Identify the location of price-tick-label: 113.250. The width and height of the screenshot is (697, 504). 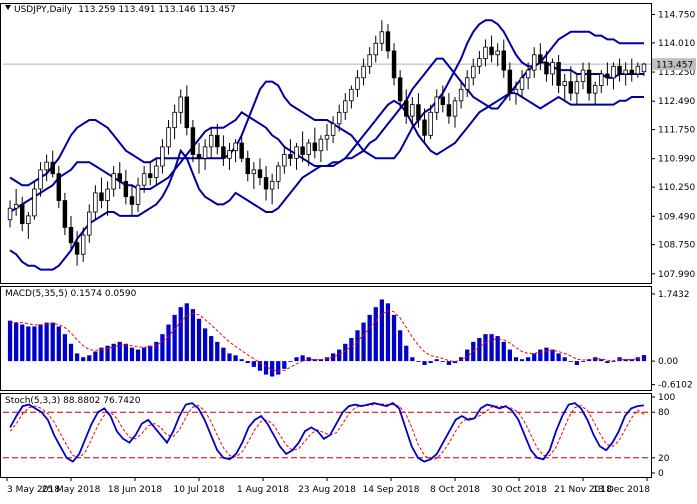
(676, 73).